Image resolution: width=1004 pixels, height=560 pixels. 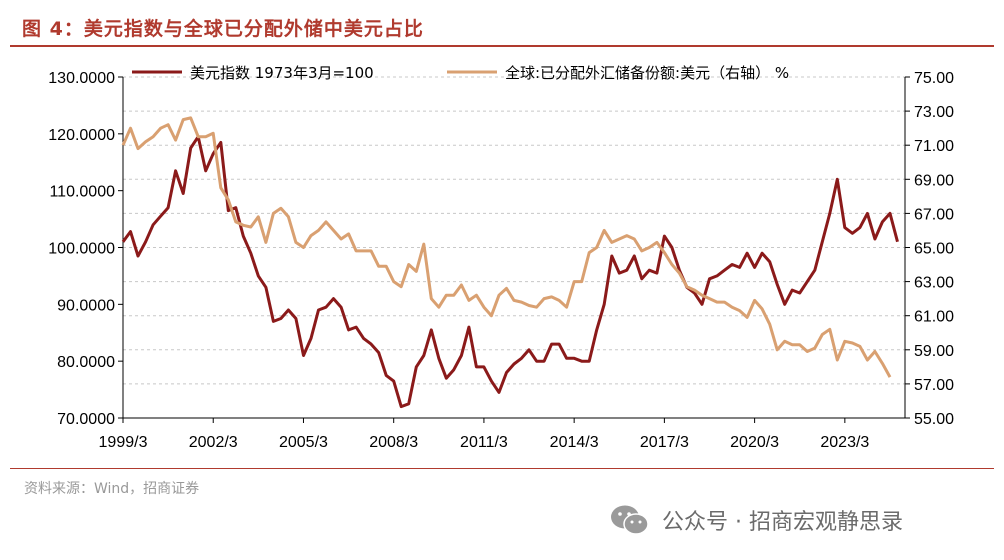 What do you see at coordinates (934, 283) in the screenshot?
I see `y-right-tick-label: 63.00` at bounding box center [934, 283].